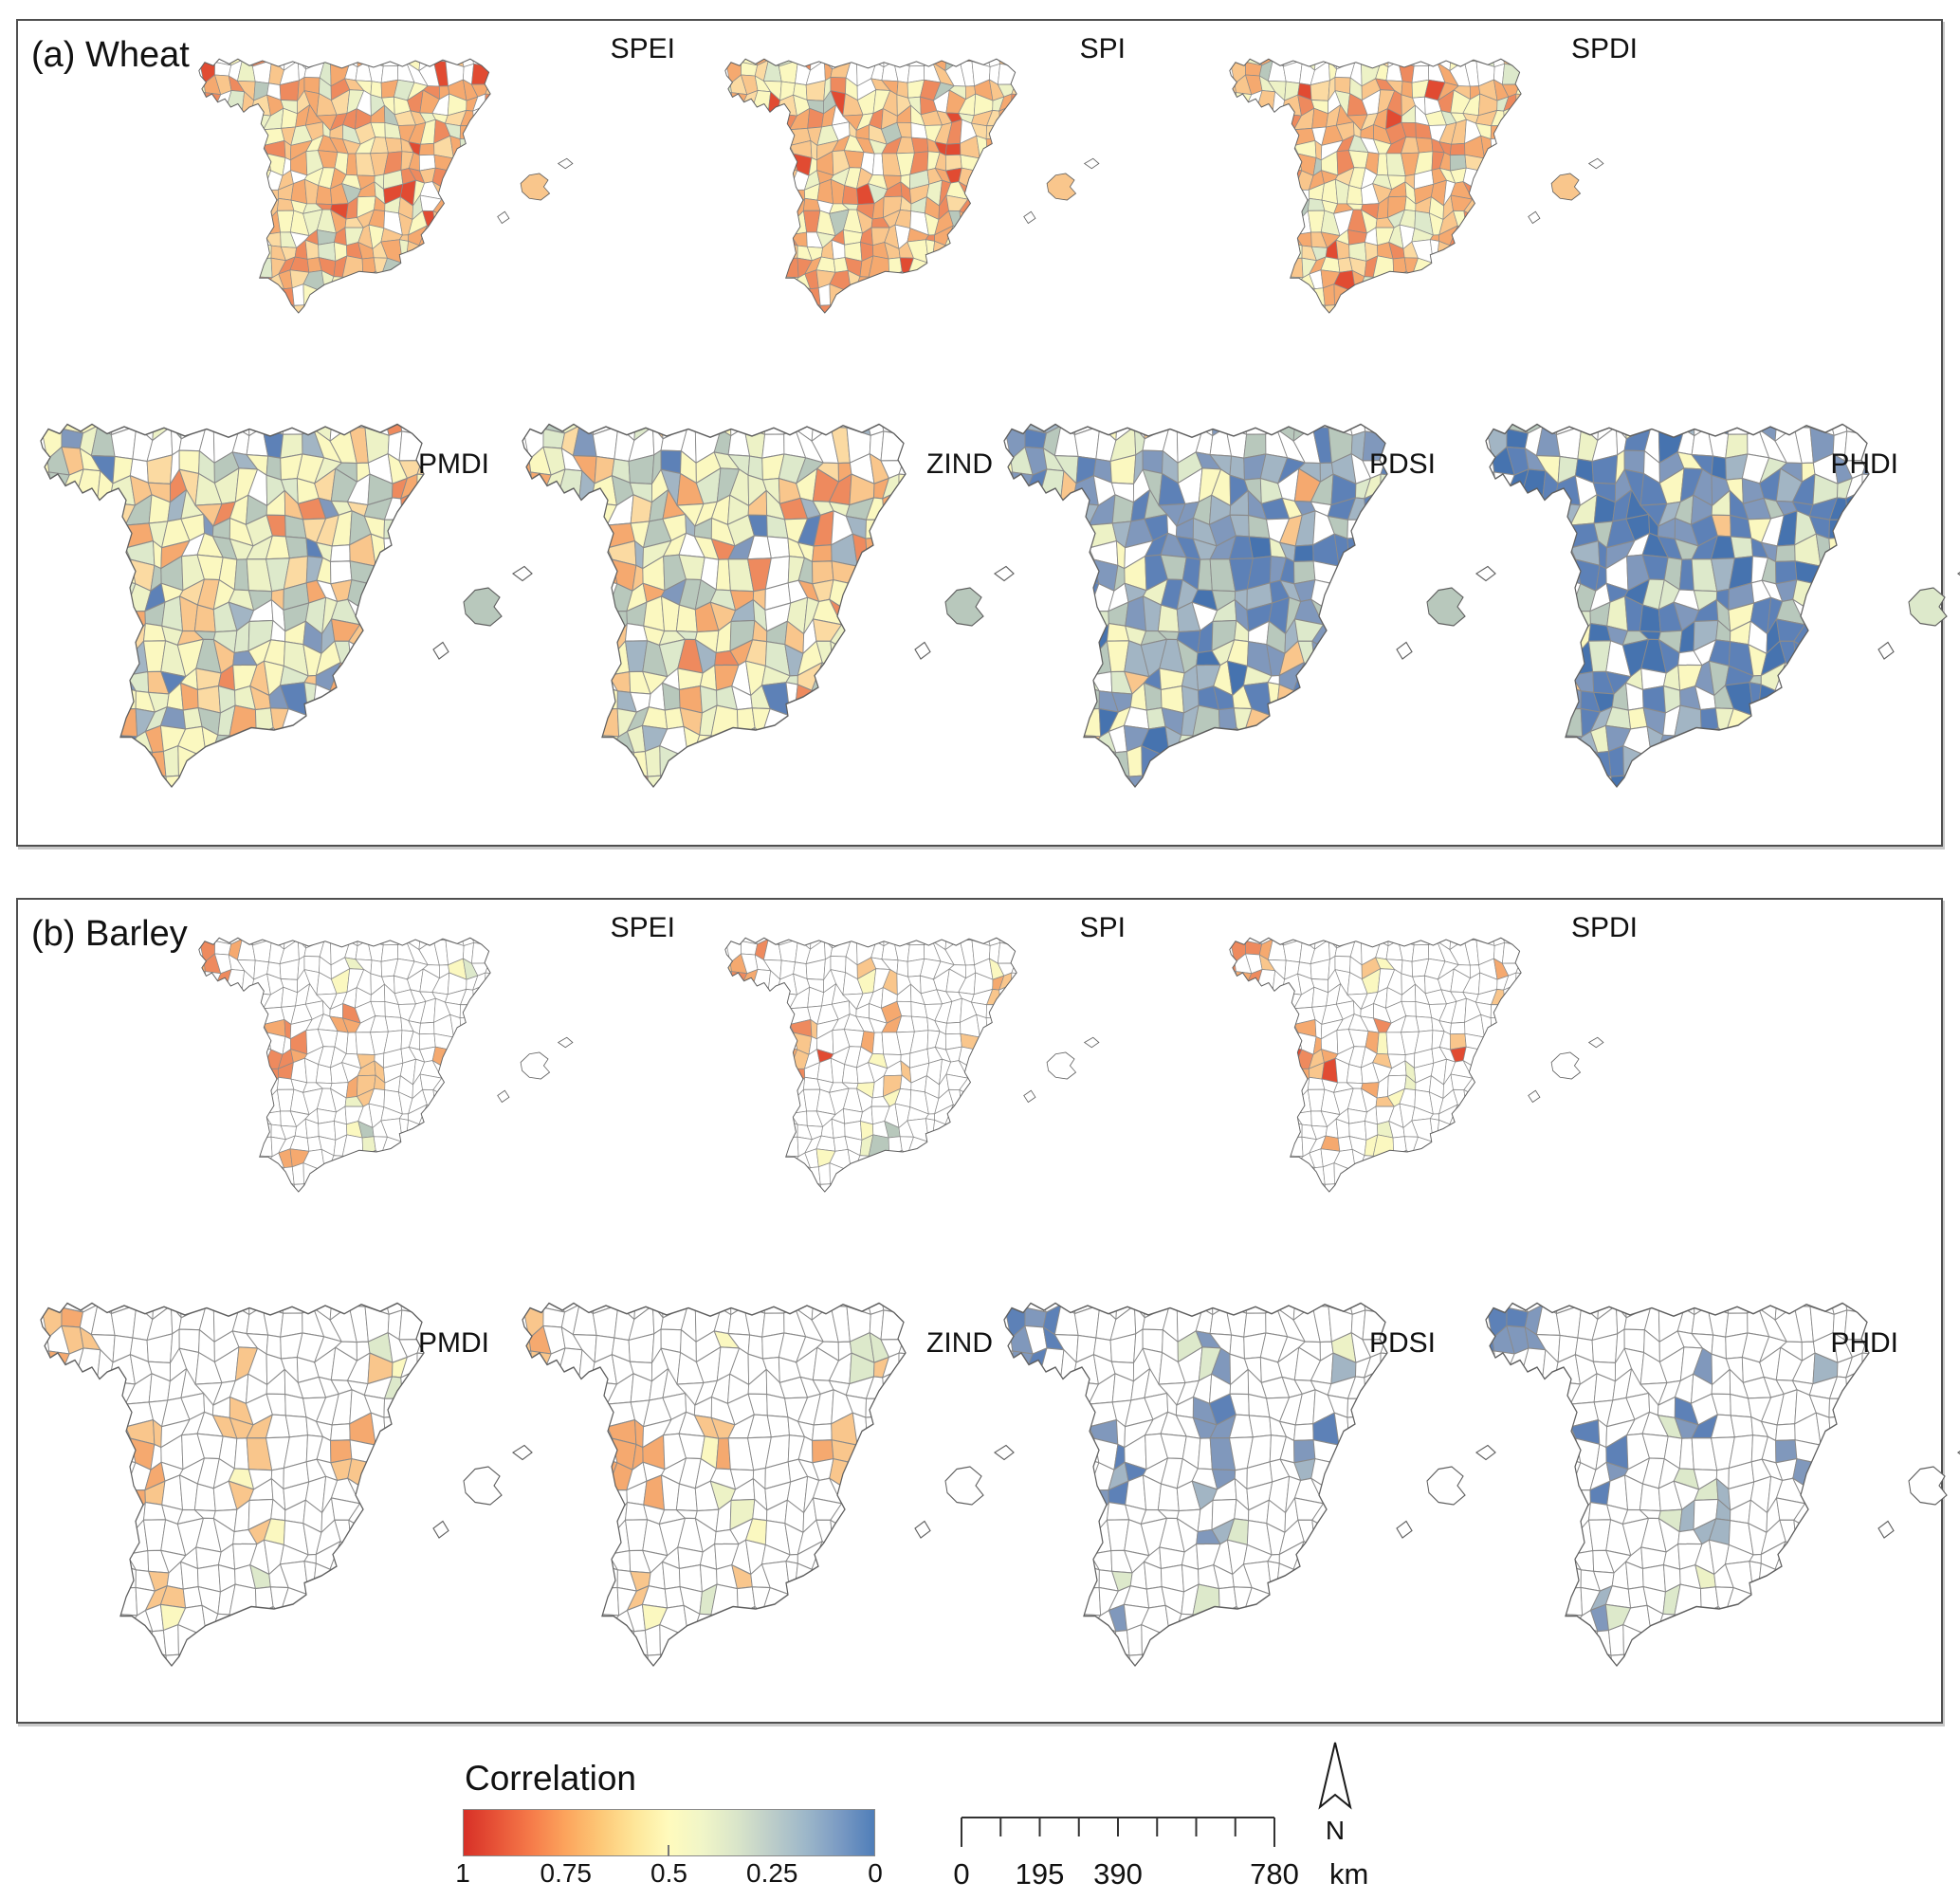 The height and width of the screenshot is (1900, 1960). I want to click on map-index-label-a-spei: SPEI, so click(642, 48).